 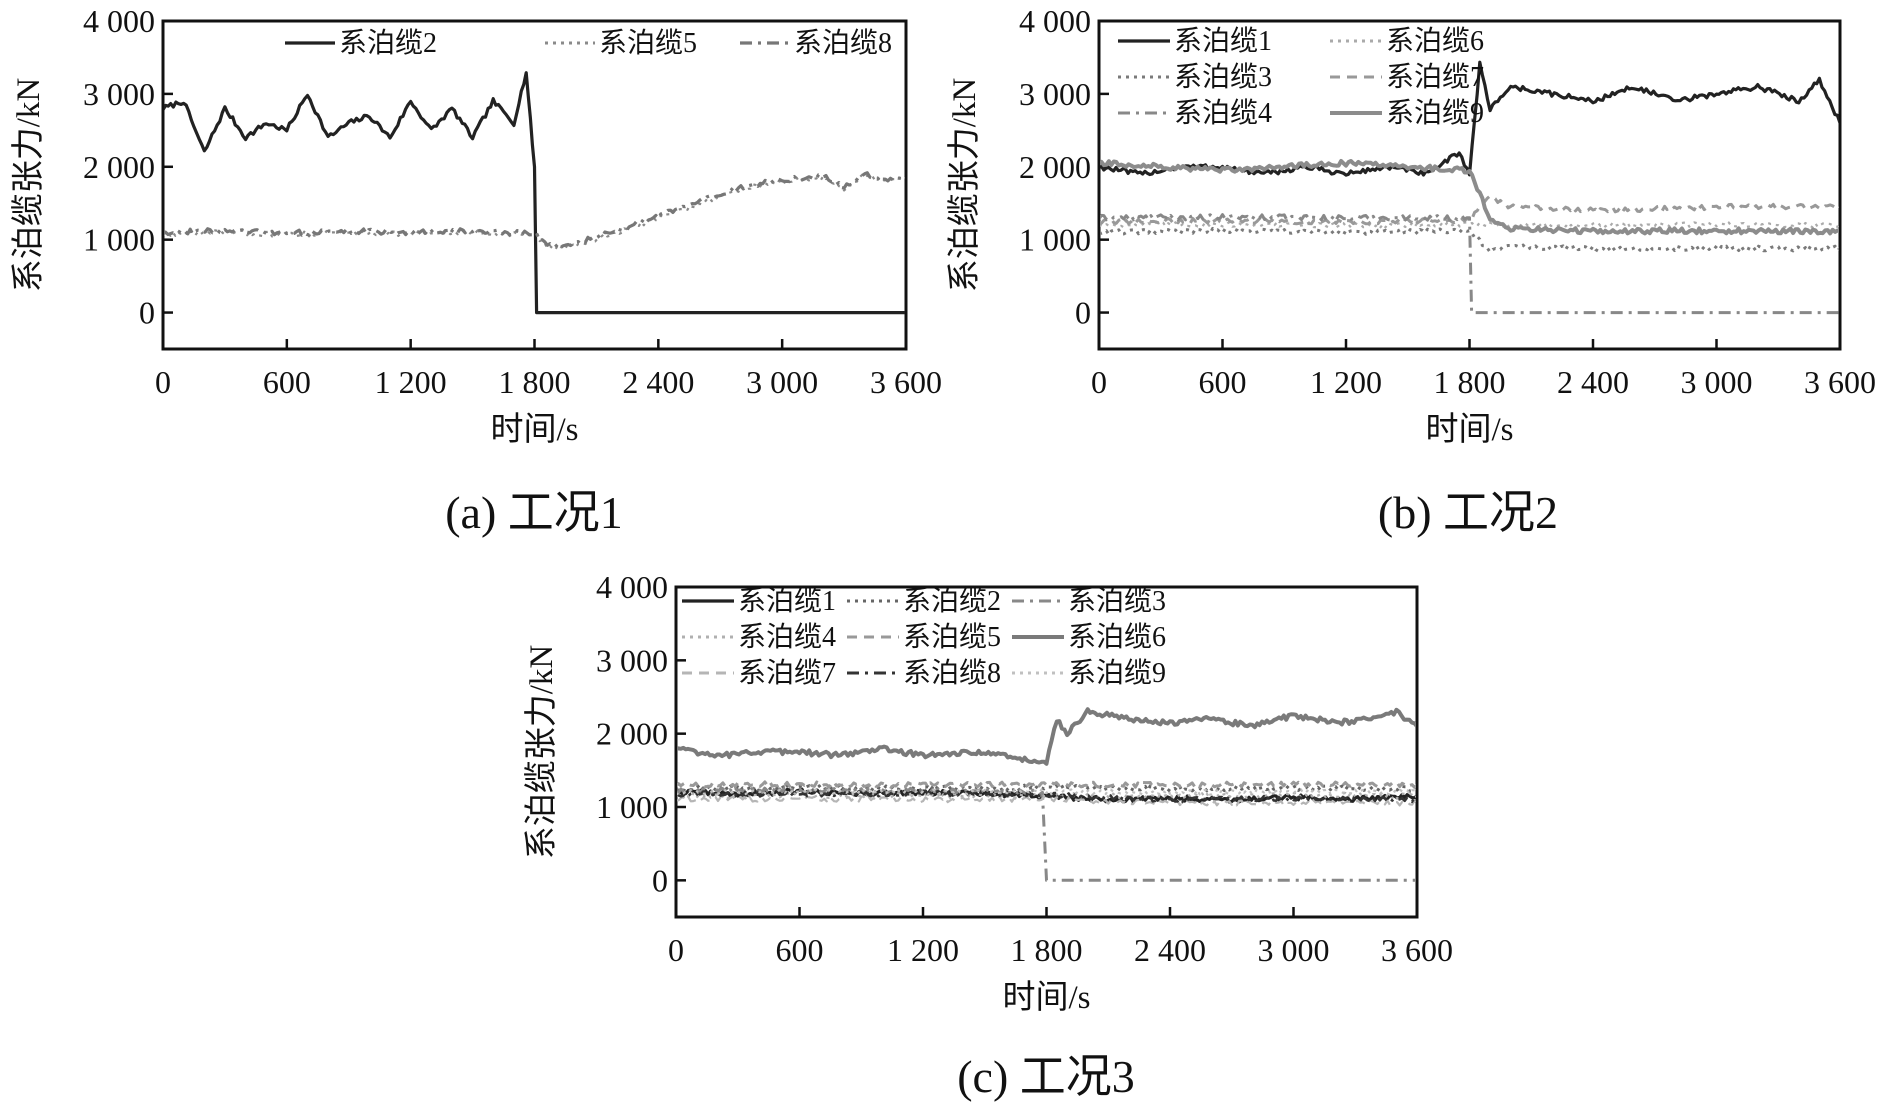 What do you see at coordinates (1046, 1076) in the screenshot?
I see `caption: (c) 工况3` at bounding box center [1046, 1076].